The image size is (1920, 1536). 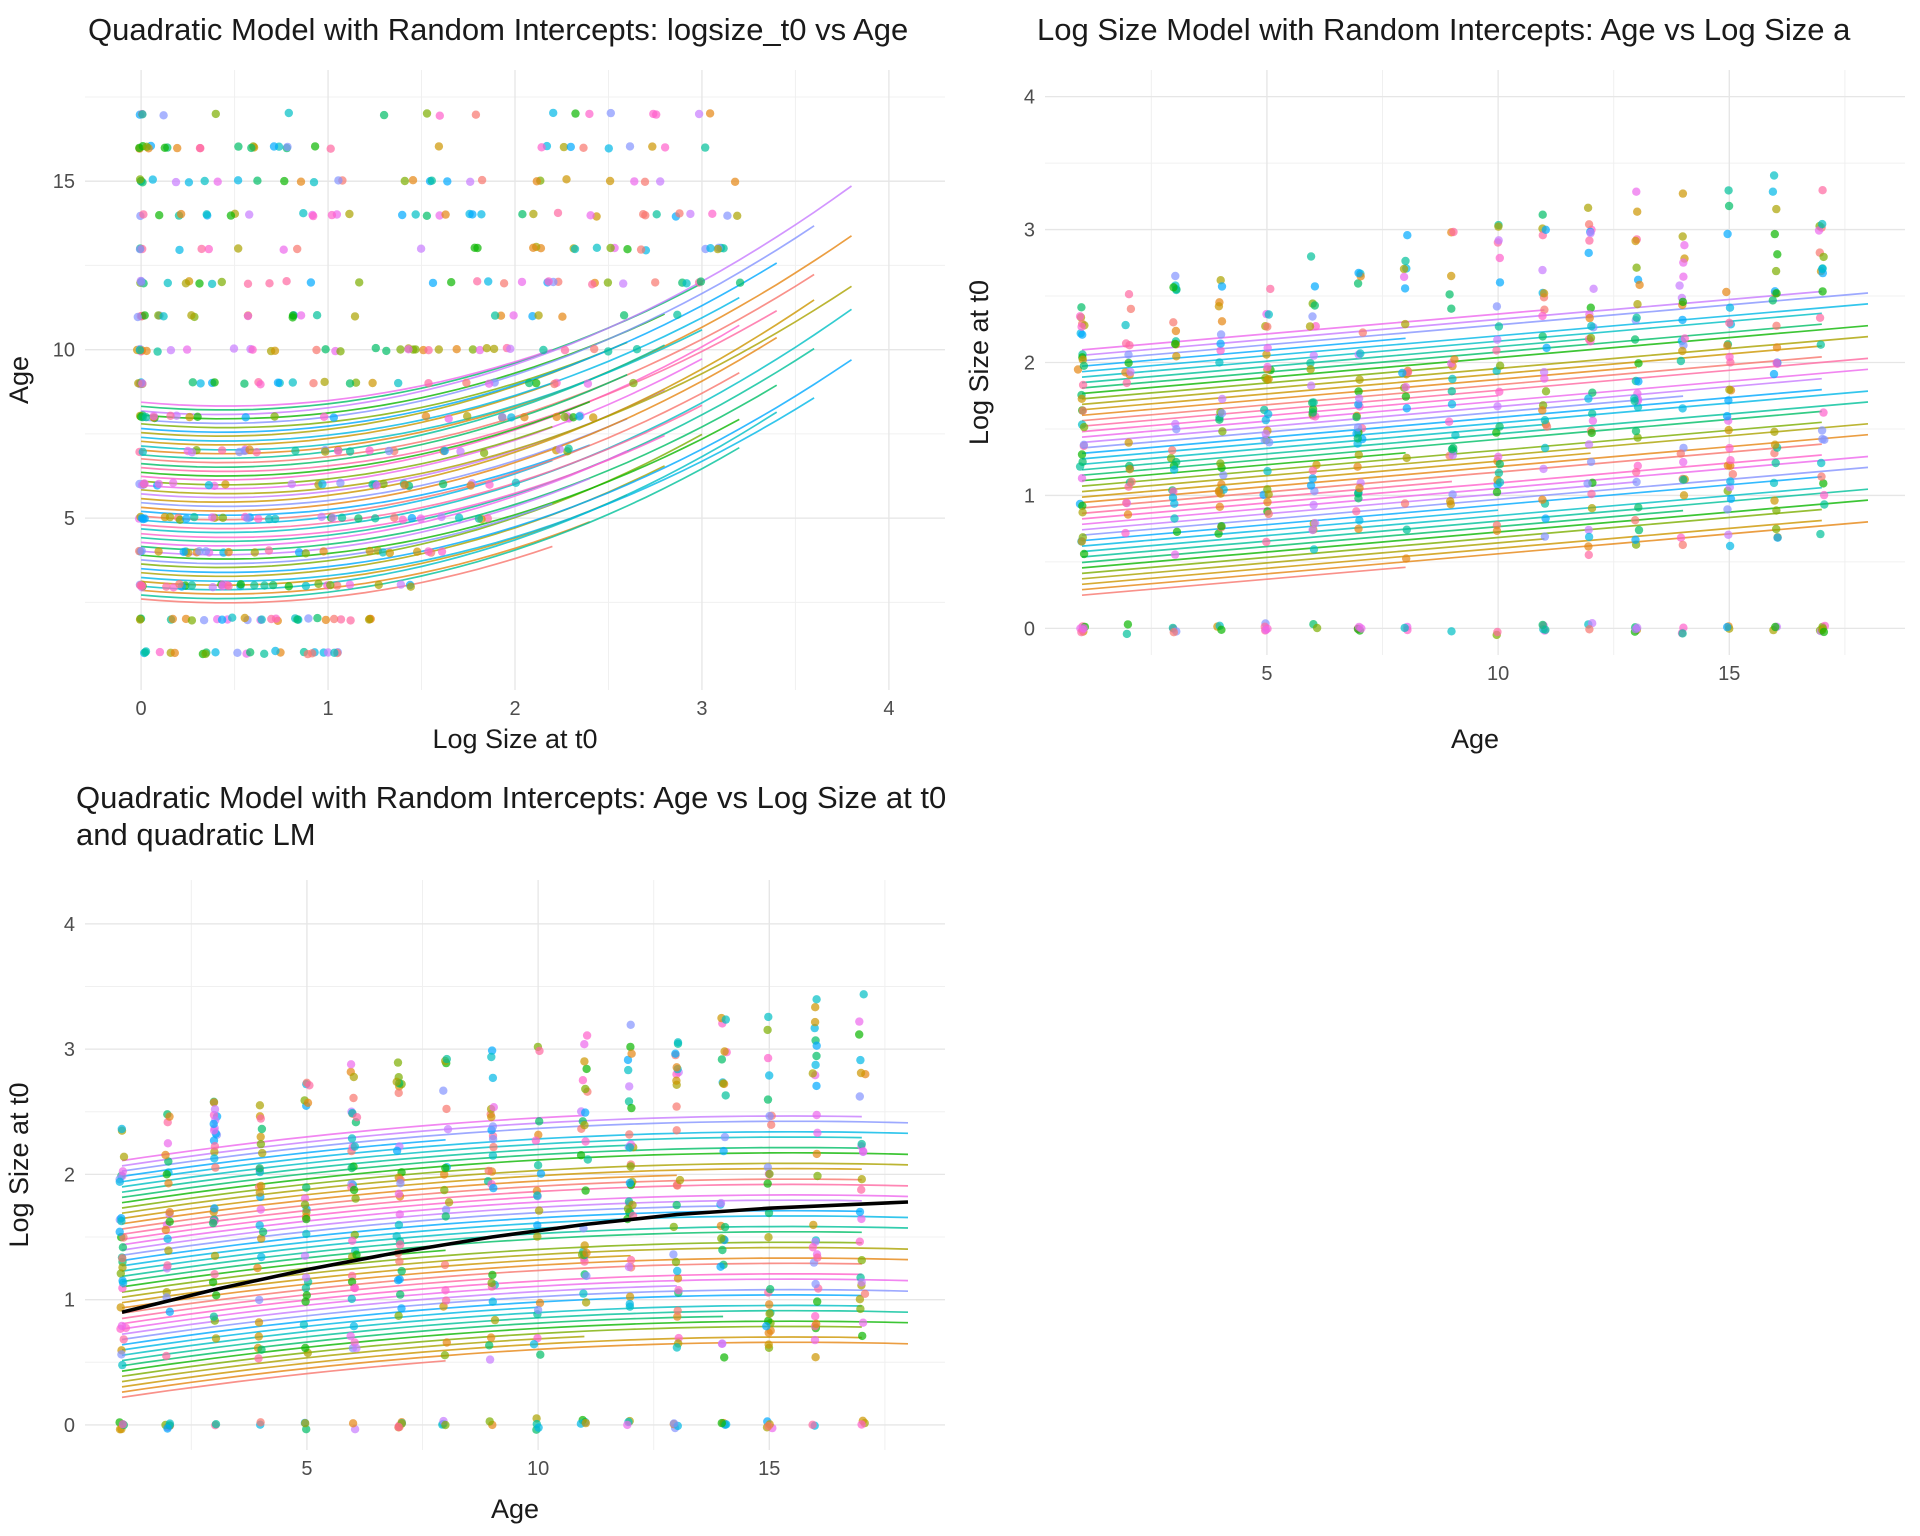 What do you see at coordinates (69, 519) in the screenshot?
I see `y-tick-label: 5` at bounding box center [69, 519].